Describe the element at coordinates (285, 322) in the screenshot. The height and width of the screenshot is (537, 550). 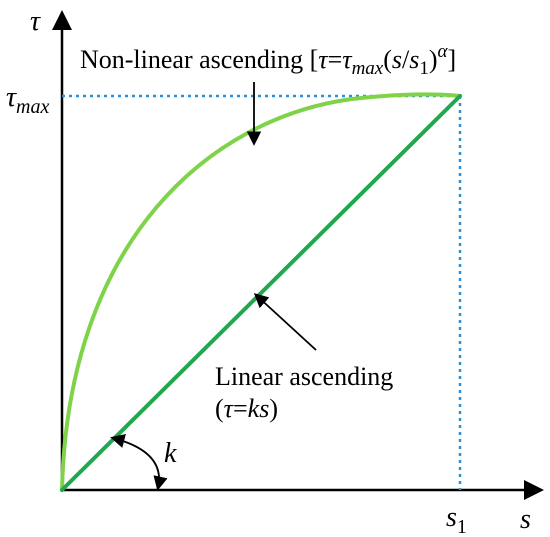
I see `linear-pointer-arrow` at that location.